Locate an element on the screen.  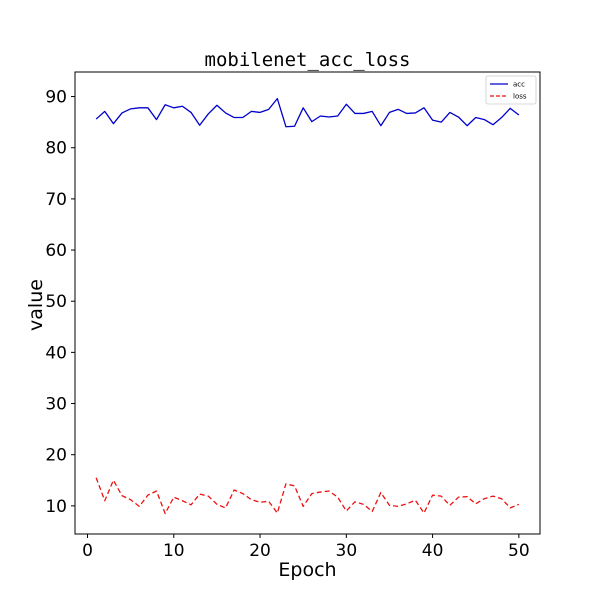
y-tick-label: 70 is located at coordinates (56, 200).